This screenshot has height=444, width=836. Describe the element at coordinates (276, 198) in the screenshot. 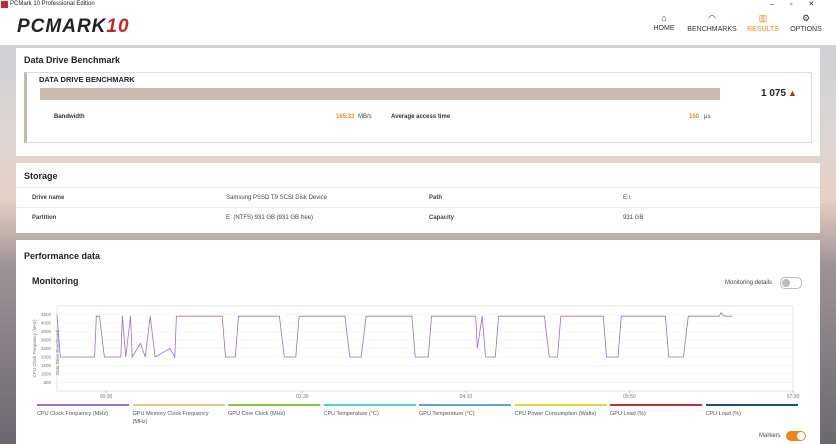

I see `value: Samsung PSSD T9 SCSI Disk Device` at that location.